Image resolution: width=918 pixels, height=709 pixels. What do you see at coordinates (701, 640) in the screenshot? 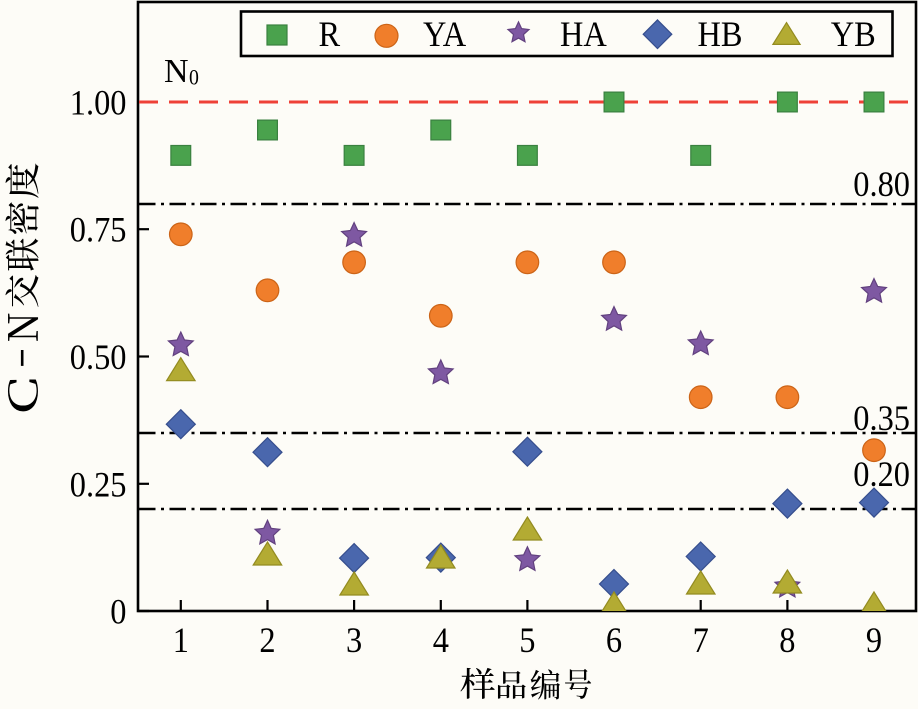
I see `svg-text: 7` at bounding box center [701, 640].